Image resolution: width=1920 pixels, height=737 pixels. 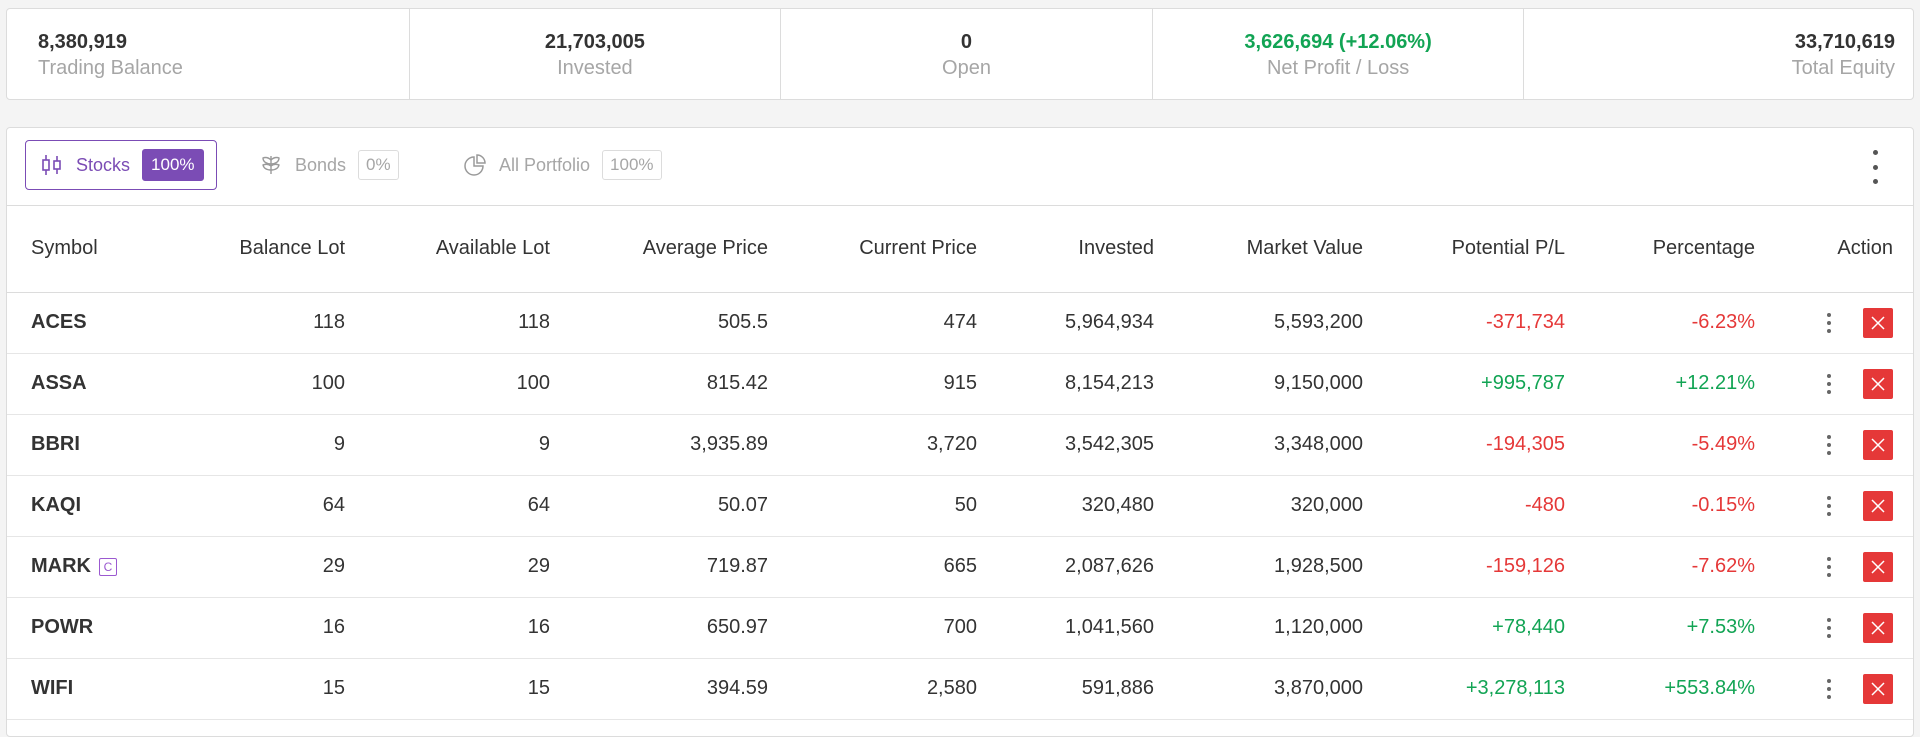 What do you see at coordinates (59, 322) in the screenshot?
I see `symbol-text: ACES` at bounding box center [59, 322].